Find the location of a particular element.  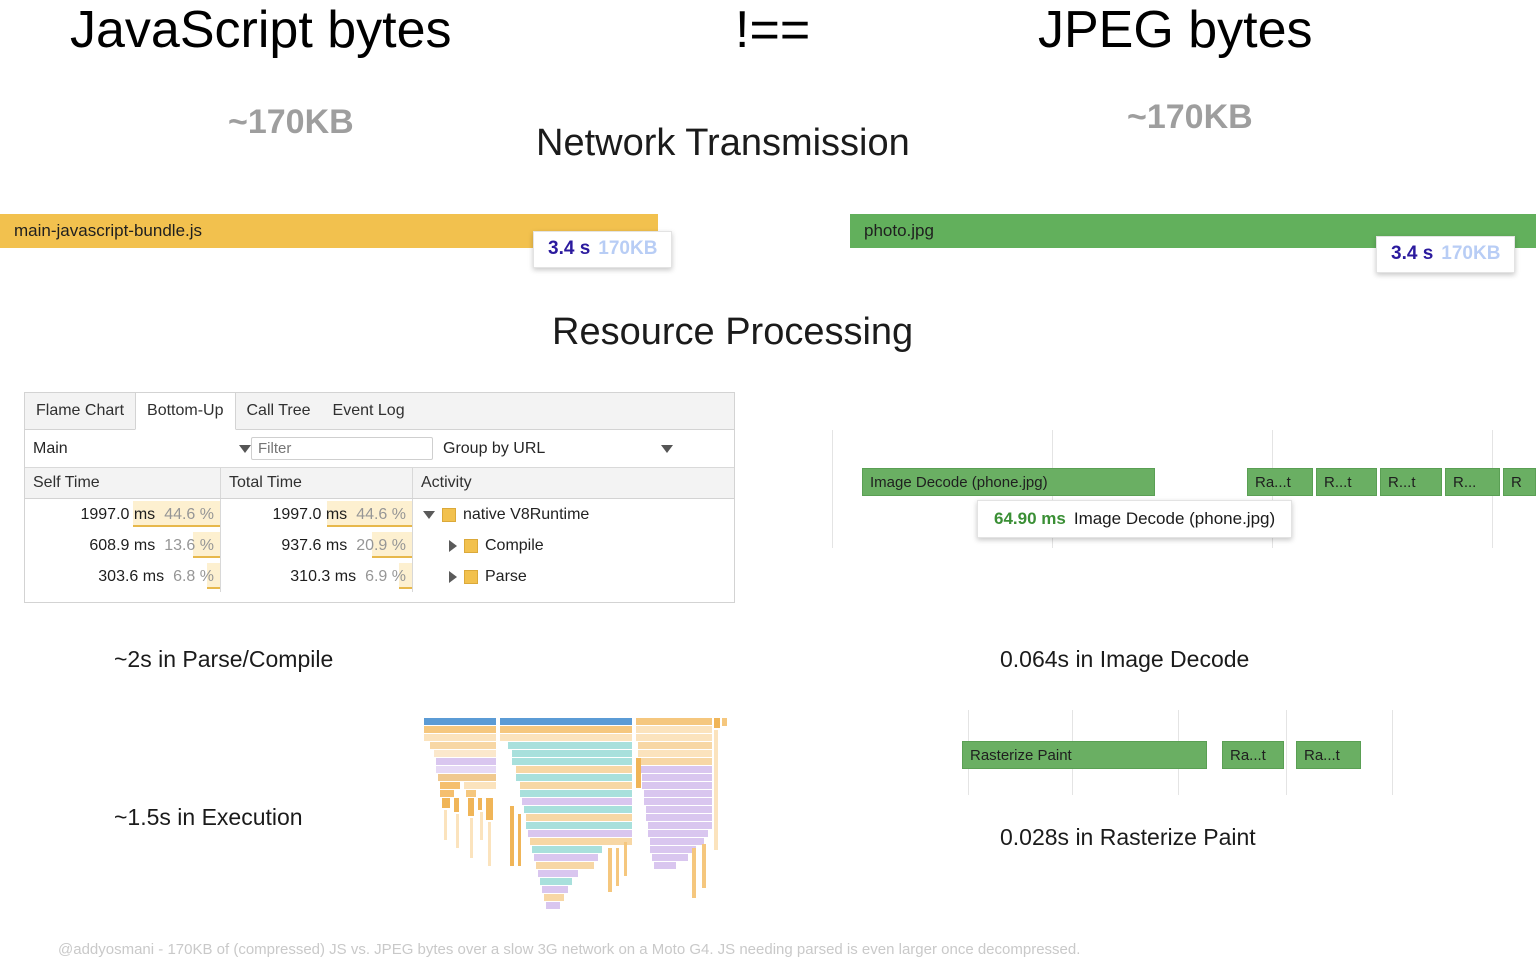

timeline-bar-raster-3-label: R...t is located at coordinates (1402, 482).